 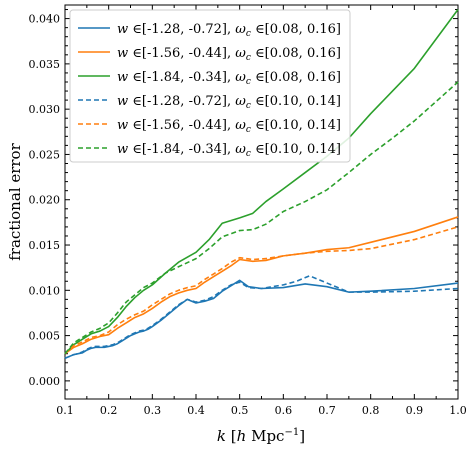 What do you see at coordinates (153, 410) in the screenshot?
I see `x-tick-label: 0.3` at bounding box center [153, 410].